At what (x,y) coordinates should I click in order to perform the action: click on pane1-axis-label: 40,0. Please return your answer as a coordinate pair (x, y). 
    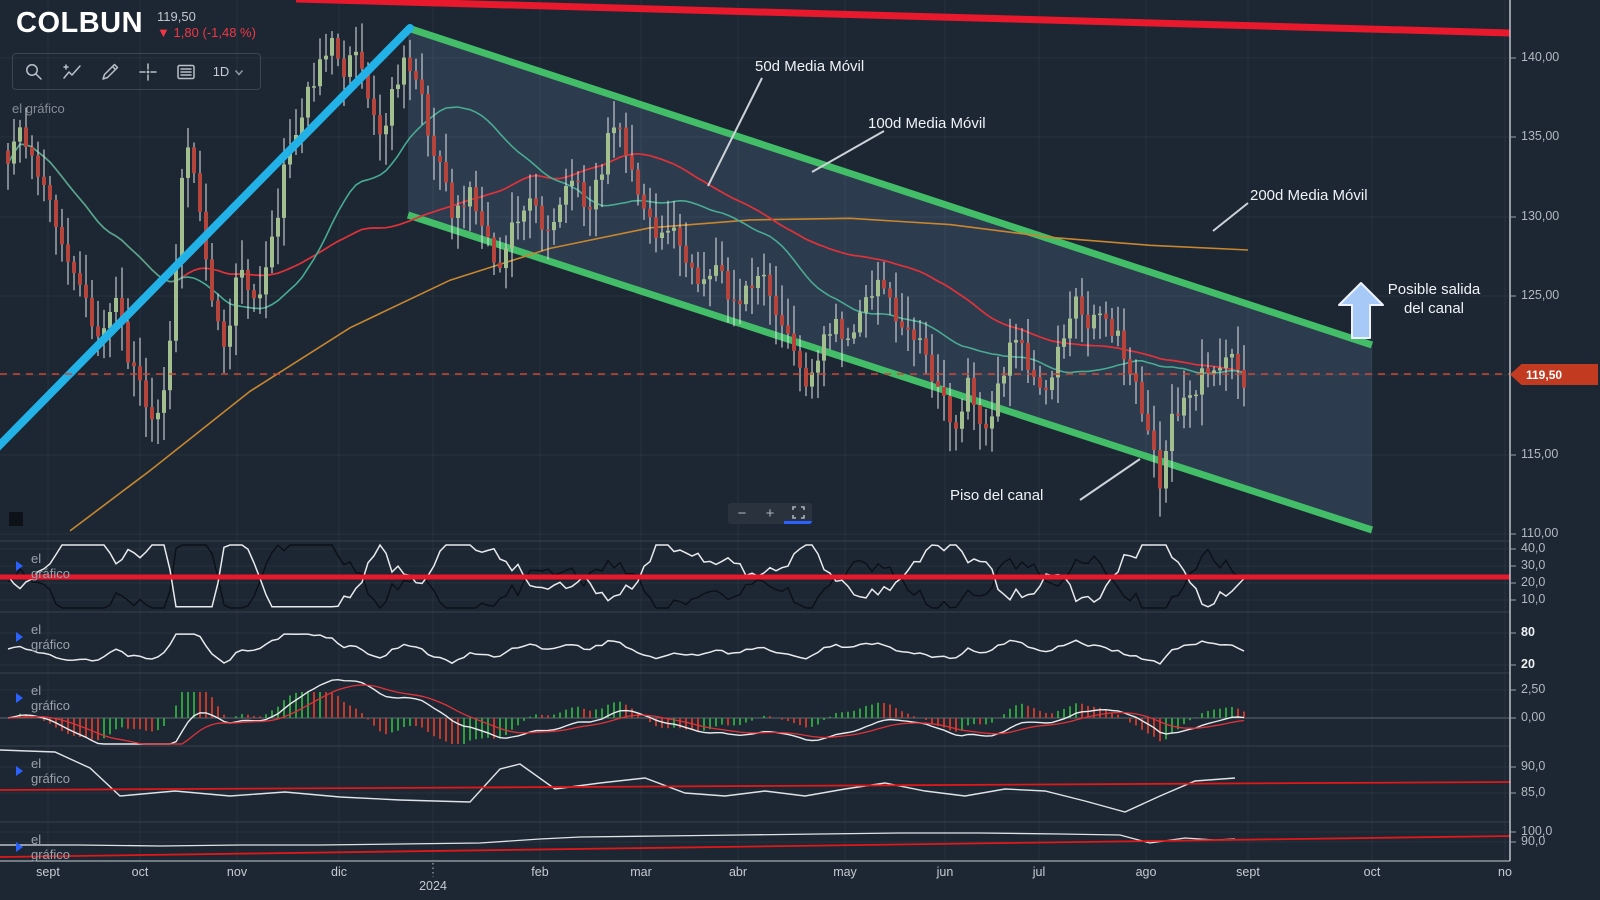
    Looking at the image, I should click on (1533, 548).